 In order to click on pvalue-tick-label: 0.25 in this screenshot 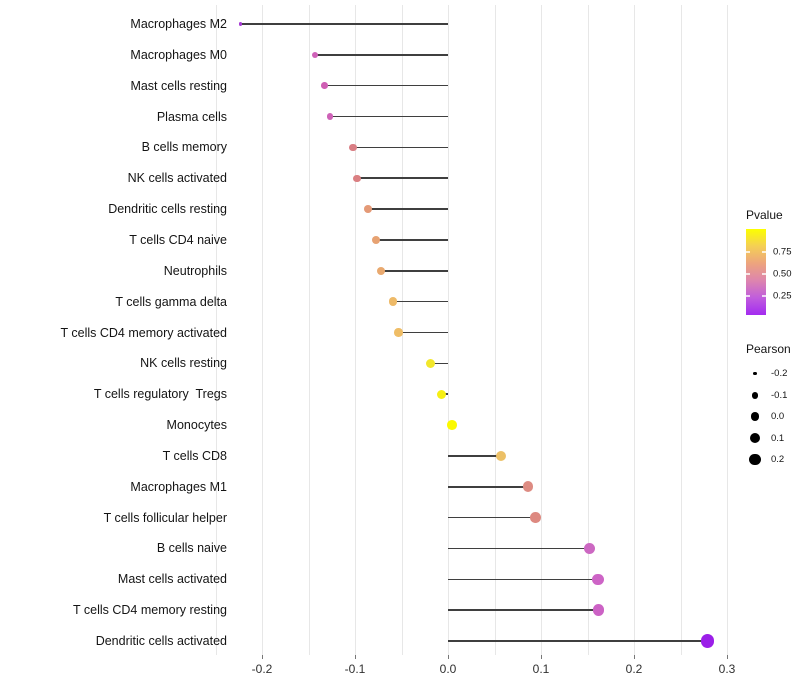, I will do `click(782, 296)`.